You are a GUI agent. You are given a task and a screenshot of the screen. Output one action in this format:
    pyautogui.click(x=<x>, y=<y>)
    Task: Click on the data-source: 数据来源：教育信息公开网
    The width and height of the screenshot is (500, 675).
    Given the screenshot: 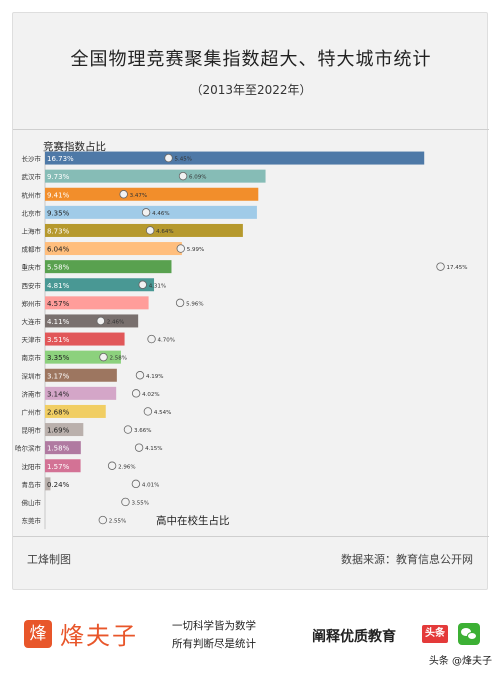 What is the action you would take?
    pyautogui.click(x=407, y=559)
    